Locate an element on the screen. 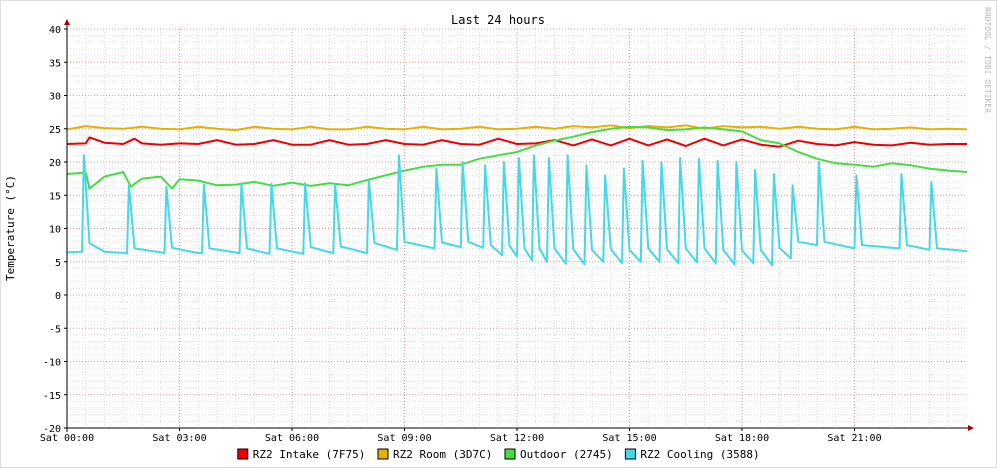 Image resolution: width=997 pixels, height=468 pixels. y-tick-label: 40 is located at coordinates (55, 30).